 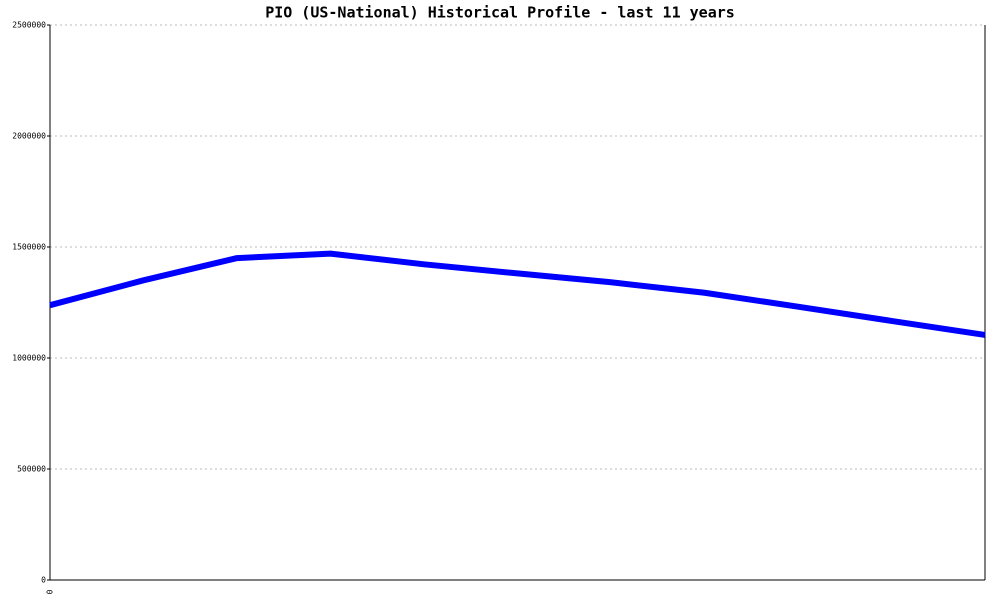 I want to click on y-tick-label: 500000, so click(x=31, y=469).